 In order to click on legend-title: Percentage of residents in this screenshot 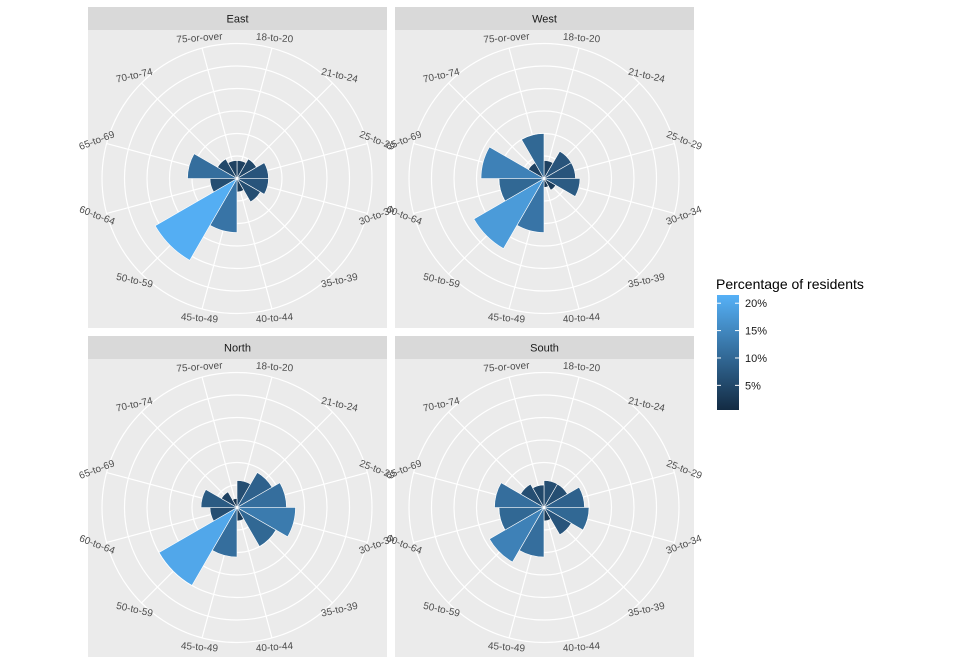, I will do `click(790, 284)`.